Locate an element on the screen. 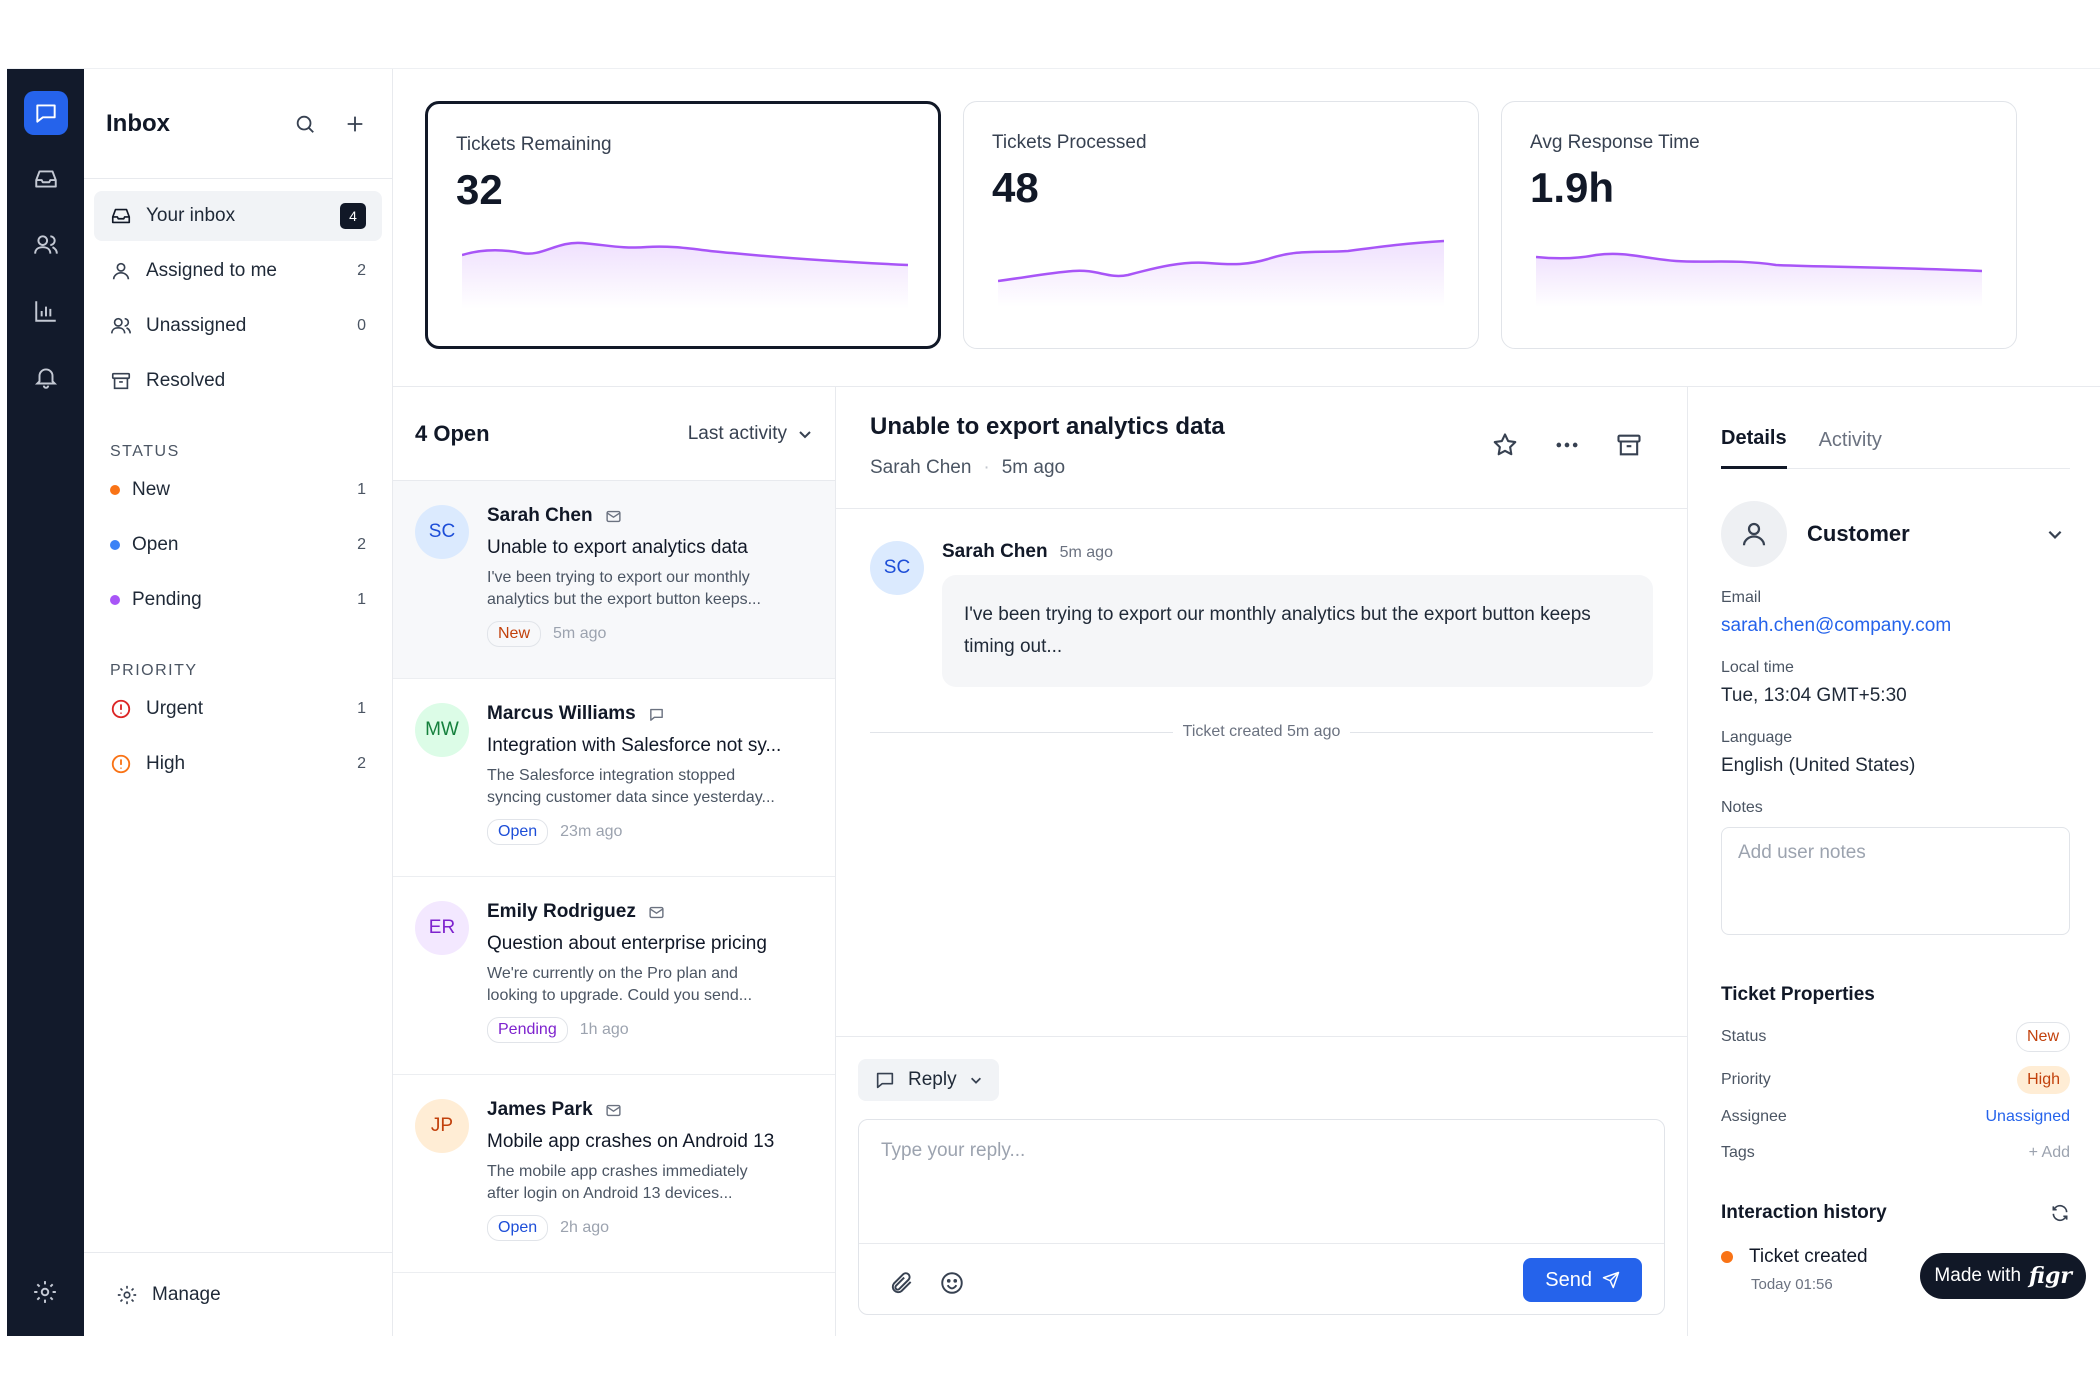 The image size is (2100, 1400). stat-card-tickets-processed: Tickets Processed 48 is located at coordinates (1221, 225).